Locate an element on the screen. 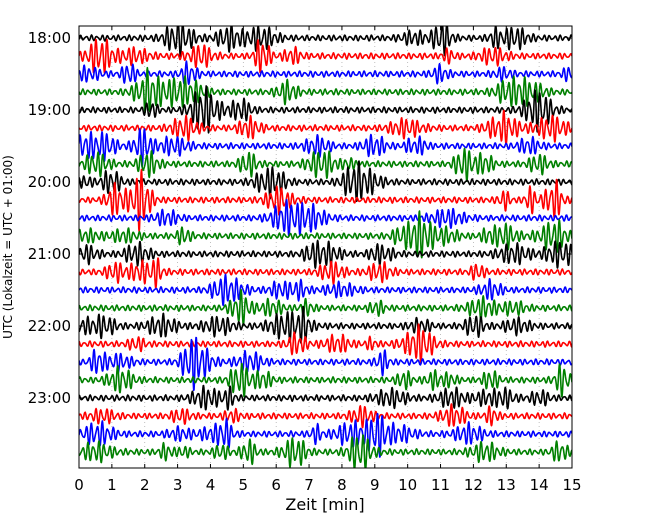 The width and height of the screenshot is (650, 520). x-tick-label: 15 is located at coordinates (571, 485).